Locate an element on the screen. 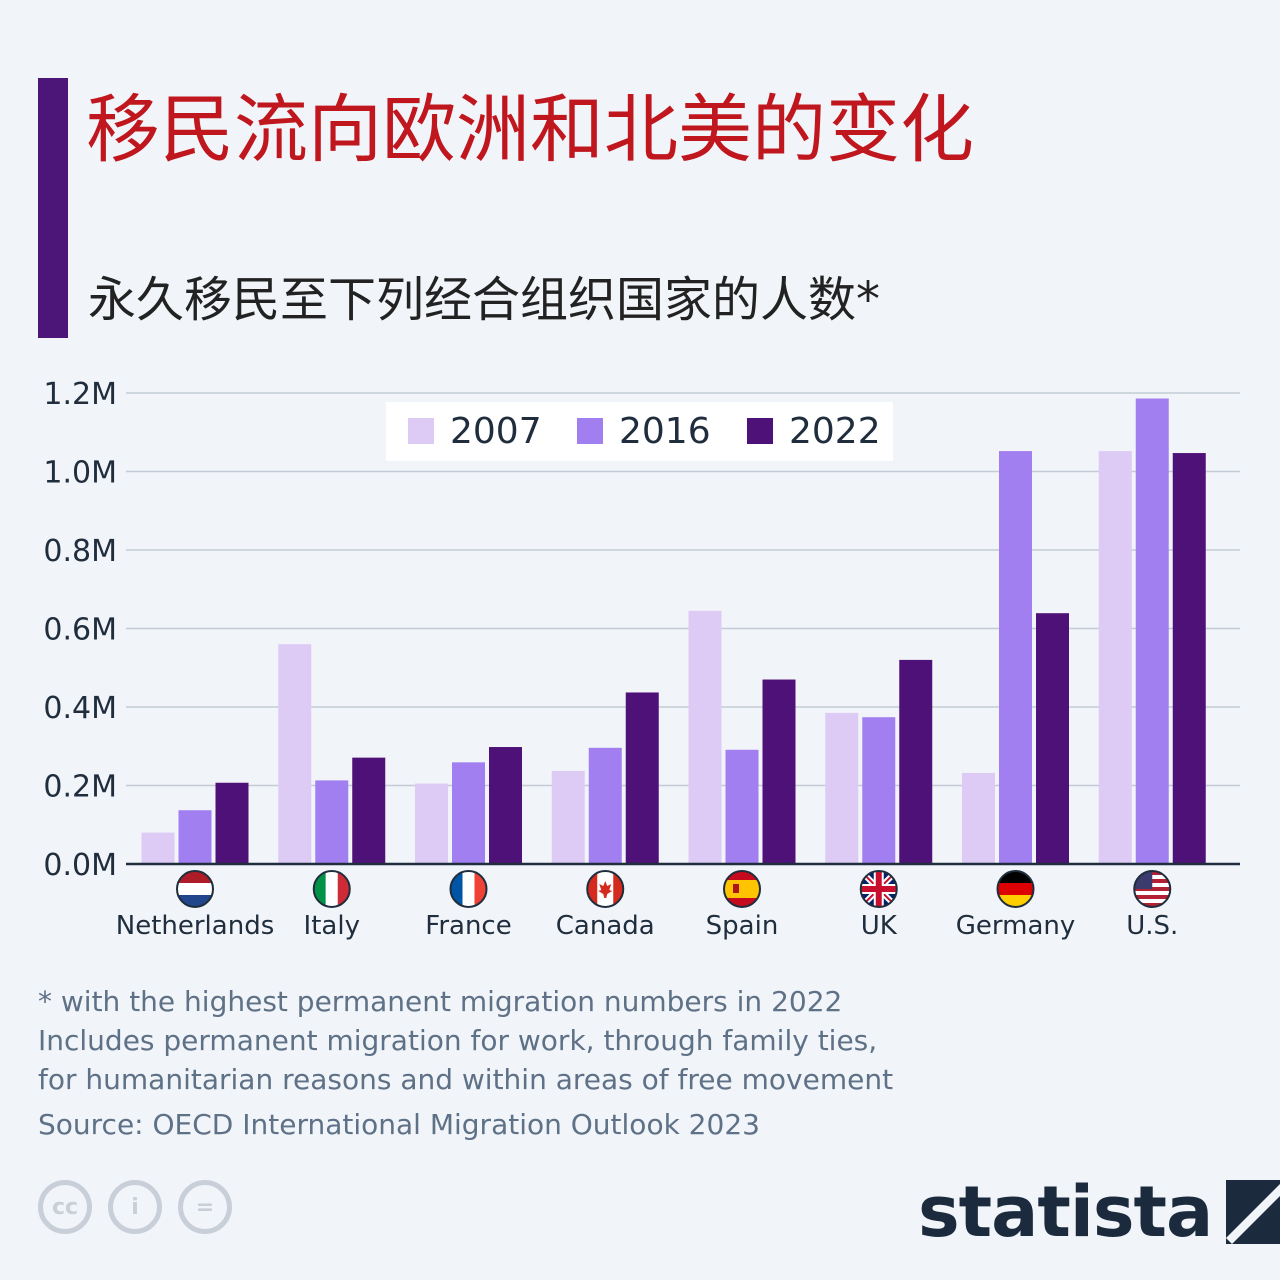 The width and height of the screenshot is (1280, 1280). x-tick-label: France is located at coordinates (468, 926).